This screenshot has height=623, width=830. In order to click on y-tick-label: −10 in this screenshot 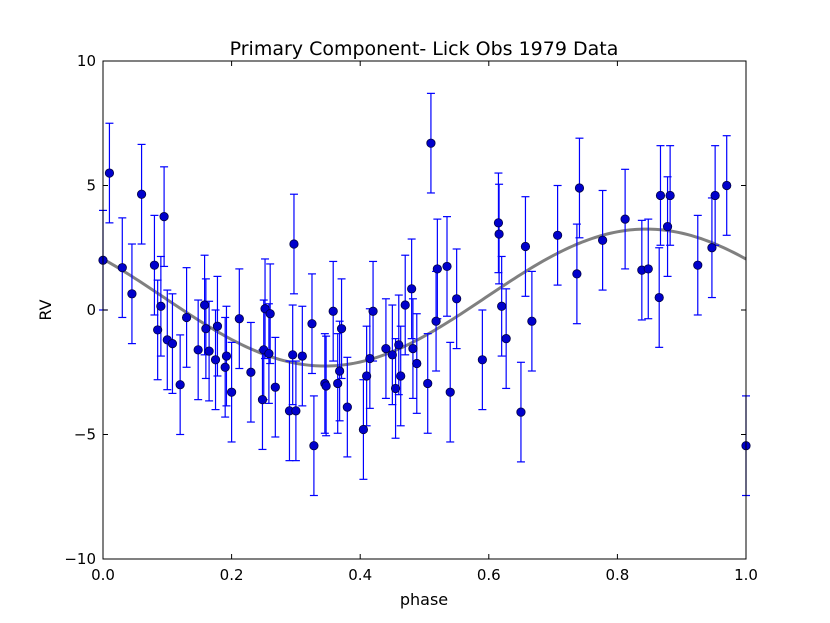, I will do `click(80, 559)`.